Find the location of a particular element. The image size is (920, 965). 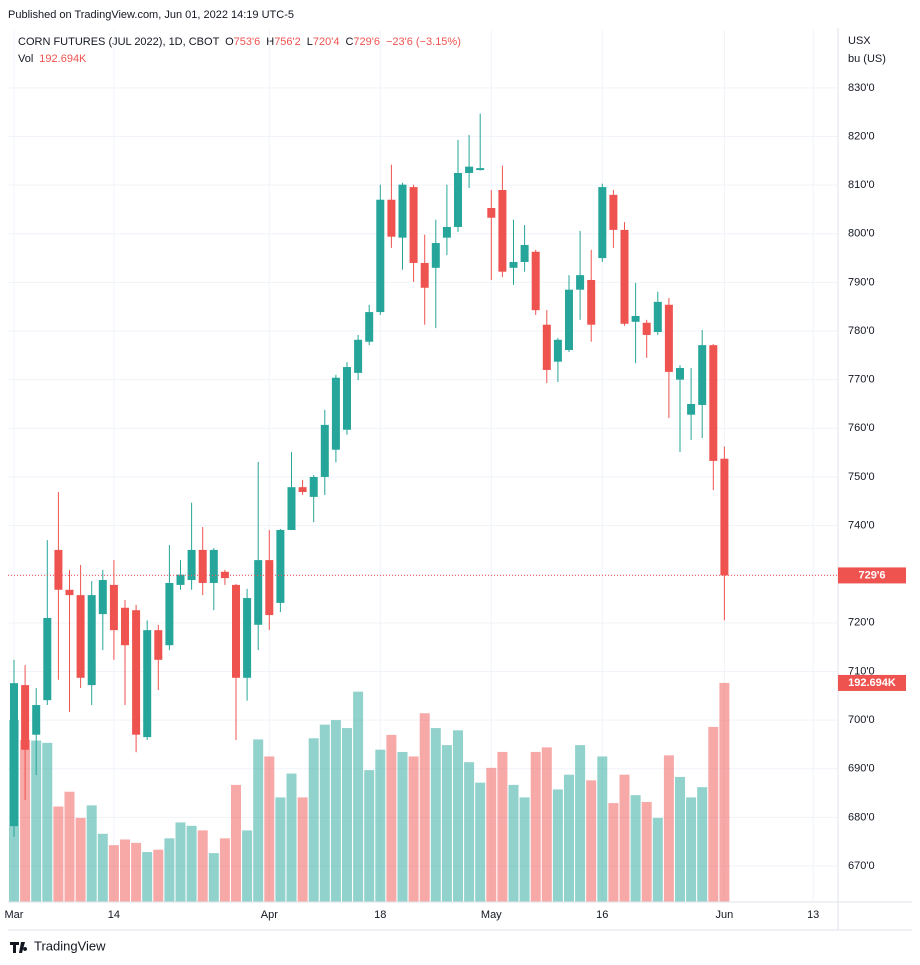

y-tick-label: 770'0 is located at coordinates (861, 380).